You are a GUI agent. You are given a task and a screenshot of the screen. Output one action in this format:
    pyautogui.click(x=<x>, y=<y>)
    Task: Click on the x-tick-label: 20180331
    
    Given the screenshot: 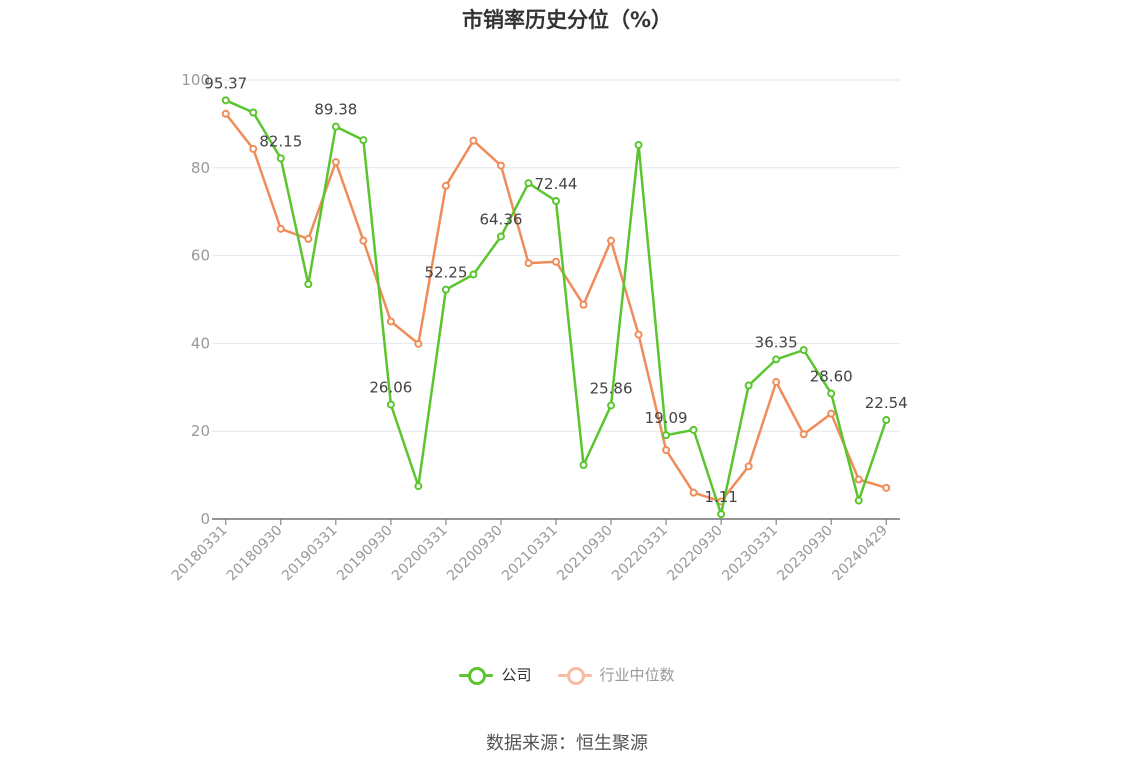 What is the action you would take?
    pyautogui.click(x=200, y=554)
    